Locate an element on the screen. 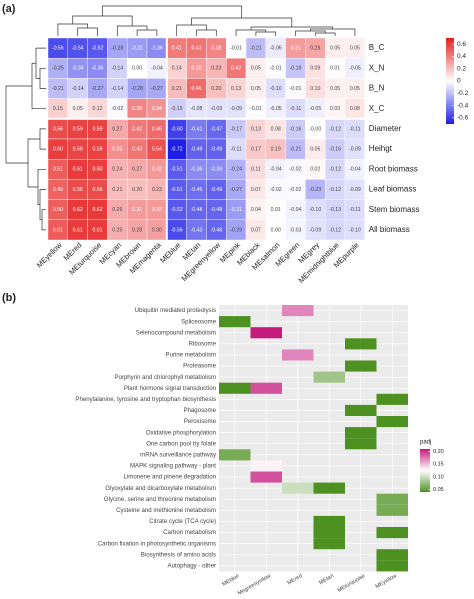 This screenshot has width=474, height=599. cell-label: 0.24 is located at coordinates (117, 170).